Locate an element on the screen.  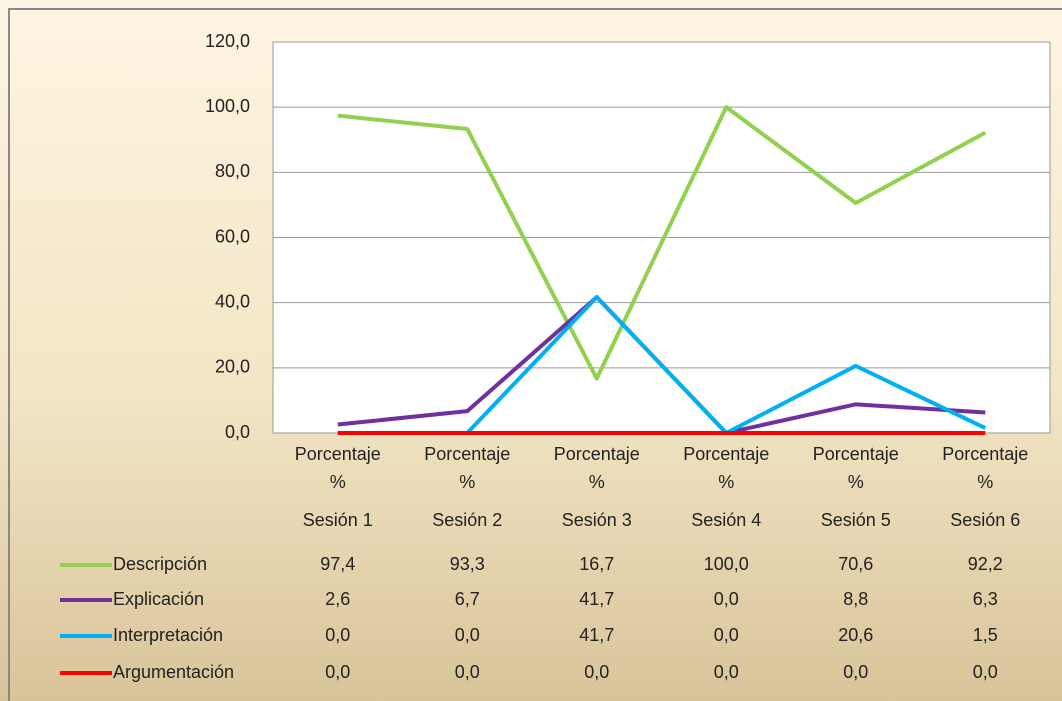
y-tick-label: 20,0 is located at coordinates (232, 367).